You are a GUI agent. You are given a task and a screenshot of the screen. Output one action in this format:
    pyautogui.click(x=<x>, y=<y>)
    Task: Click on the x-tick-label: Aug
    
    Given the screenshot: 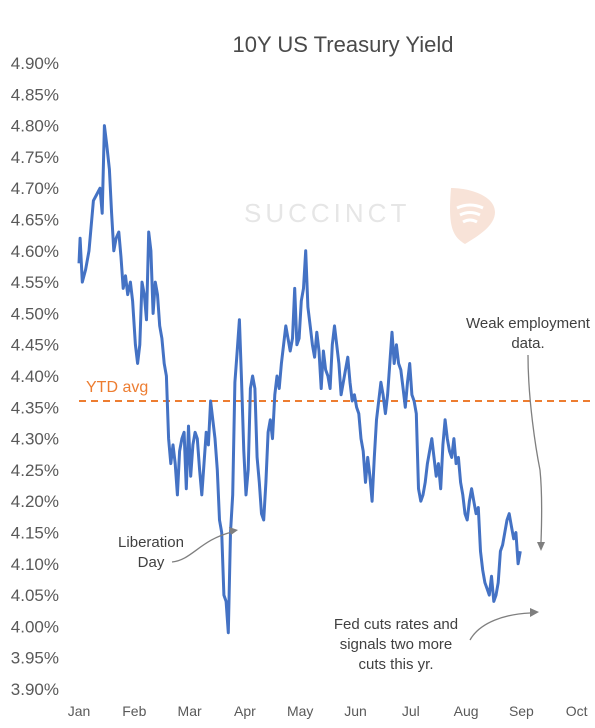 What is the action you would take?
    pyautogui.click(x=466, y=711)
    